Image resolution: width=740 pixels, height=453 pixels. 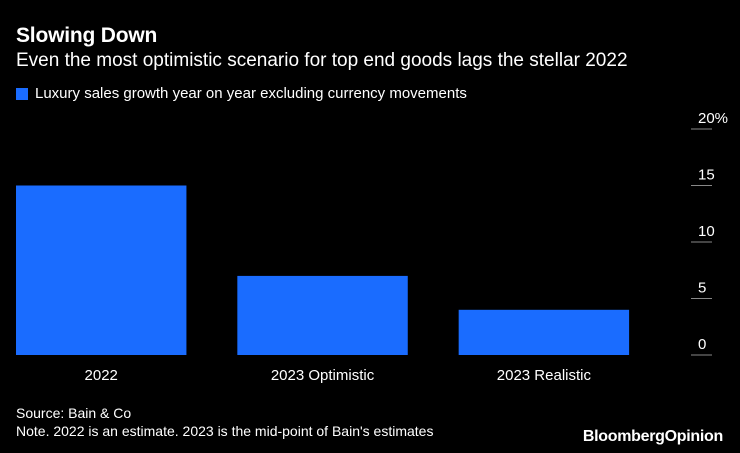 I want to click on y-tick-label: 5, so click(x=702, y=288).